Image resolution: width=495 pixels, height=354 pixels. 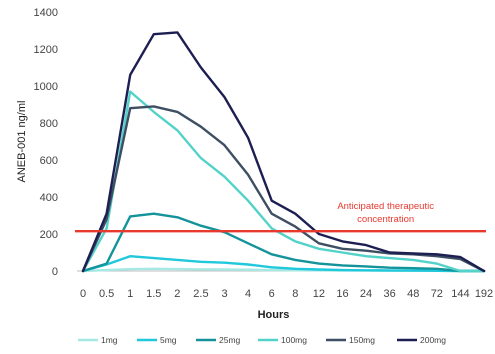 What do you see at coordinates (49, 198) in the screenshot?
I see `y-tick-label: 400` at bounding box center [49, 198].